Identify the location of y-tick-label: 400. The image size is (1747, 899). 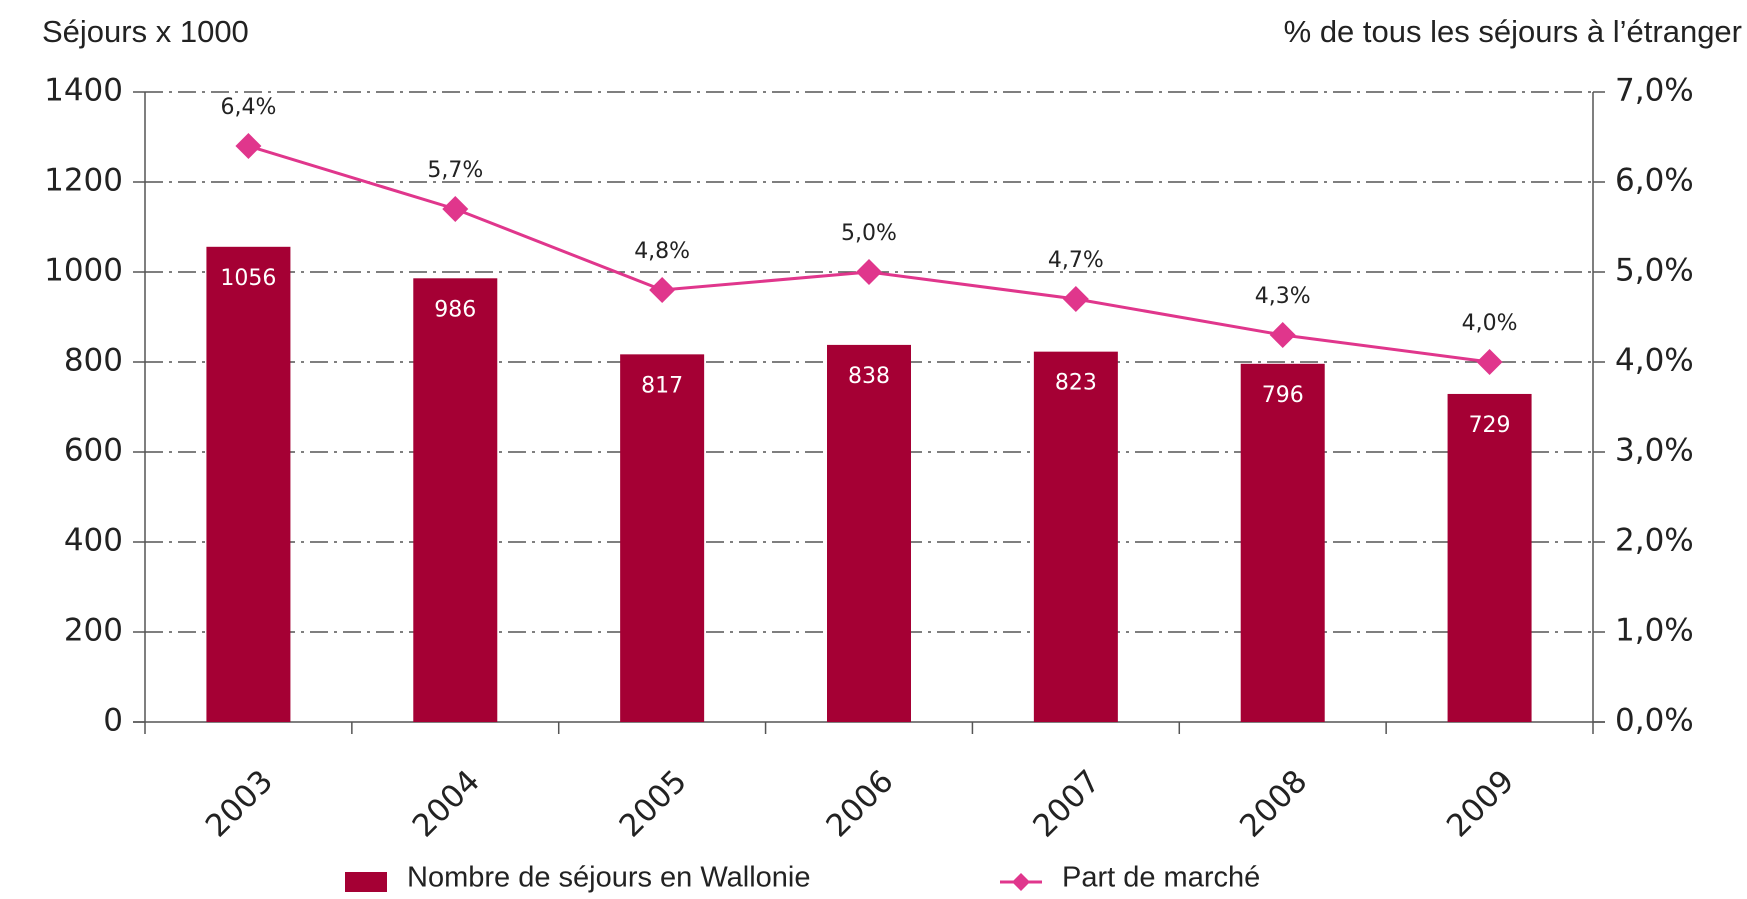
(93, 541).